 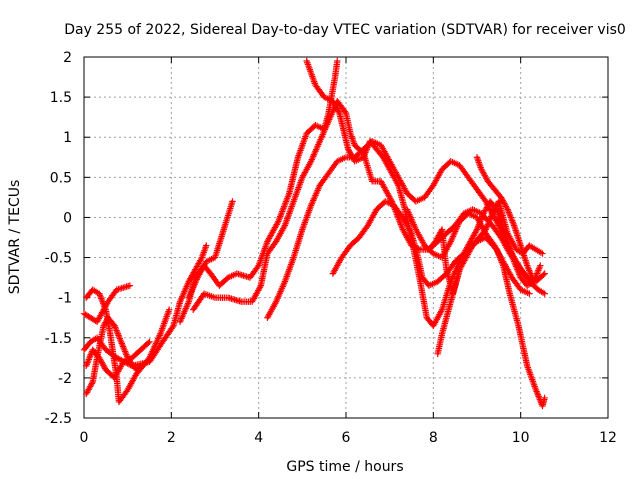 I want to click on y-tick-label: -2, so click(x=65, y=379).